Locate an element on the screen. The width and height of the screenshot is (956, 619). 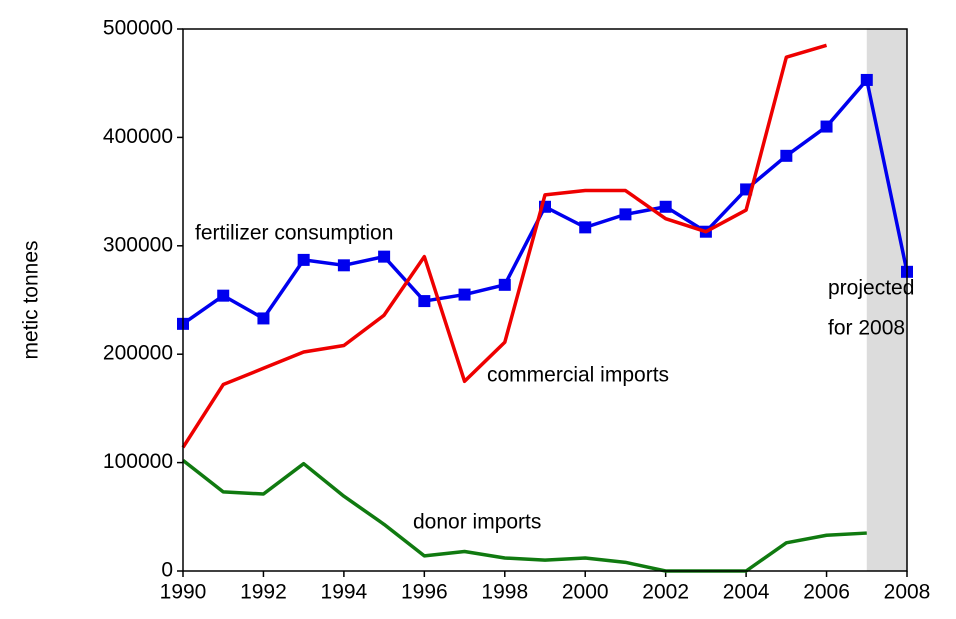
series-label: commercial imports is located at coordinates (578, 375).